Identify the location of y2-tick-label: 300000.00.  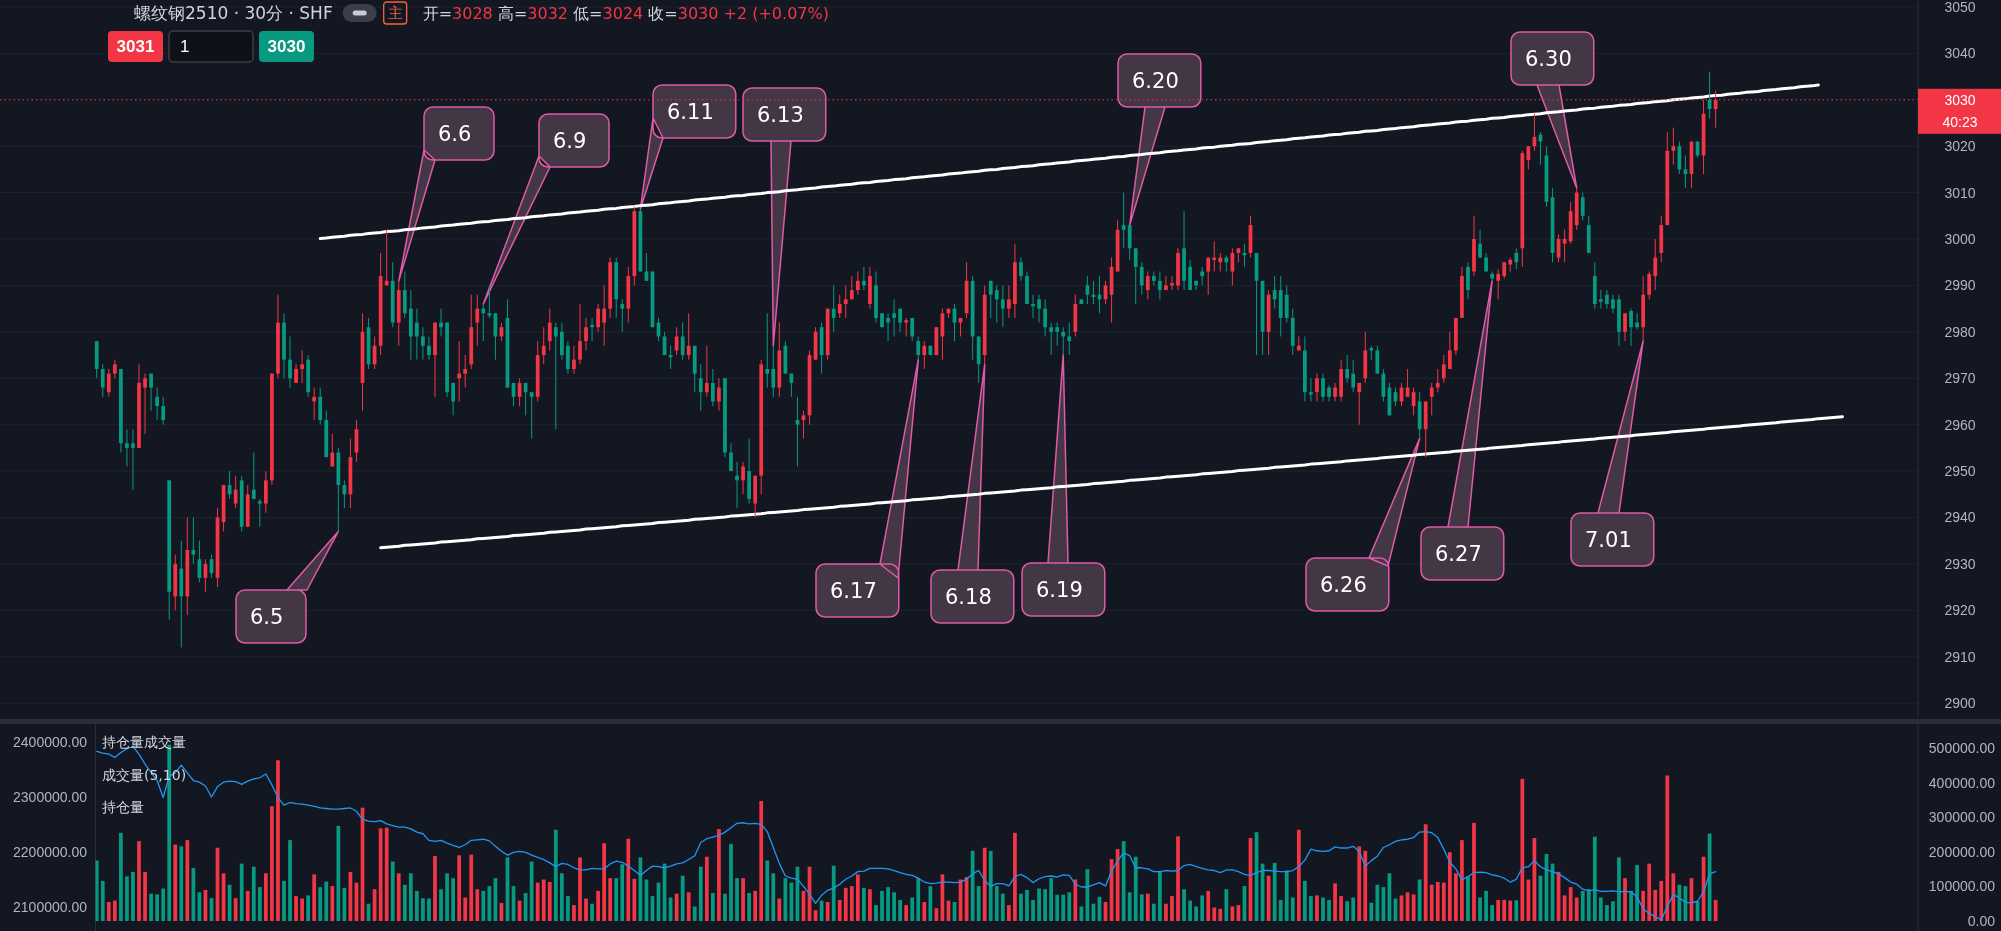
(1962, 817).